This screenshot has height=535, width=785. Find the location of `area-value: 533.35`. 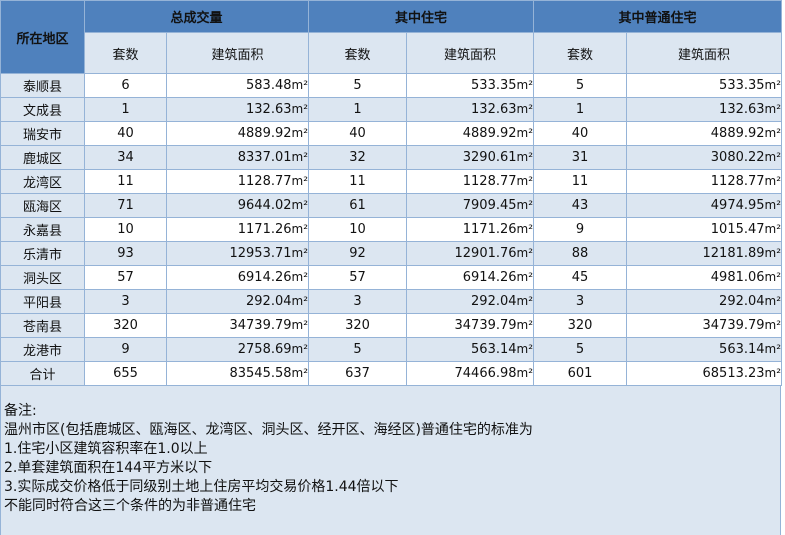

area-value: 533.35 is located at coordinates (742, 85).